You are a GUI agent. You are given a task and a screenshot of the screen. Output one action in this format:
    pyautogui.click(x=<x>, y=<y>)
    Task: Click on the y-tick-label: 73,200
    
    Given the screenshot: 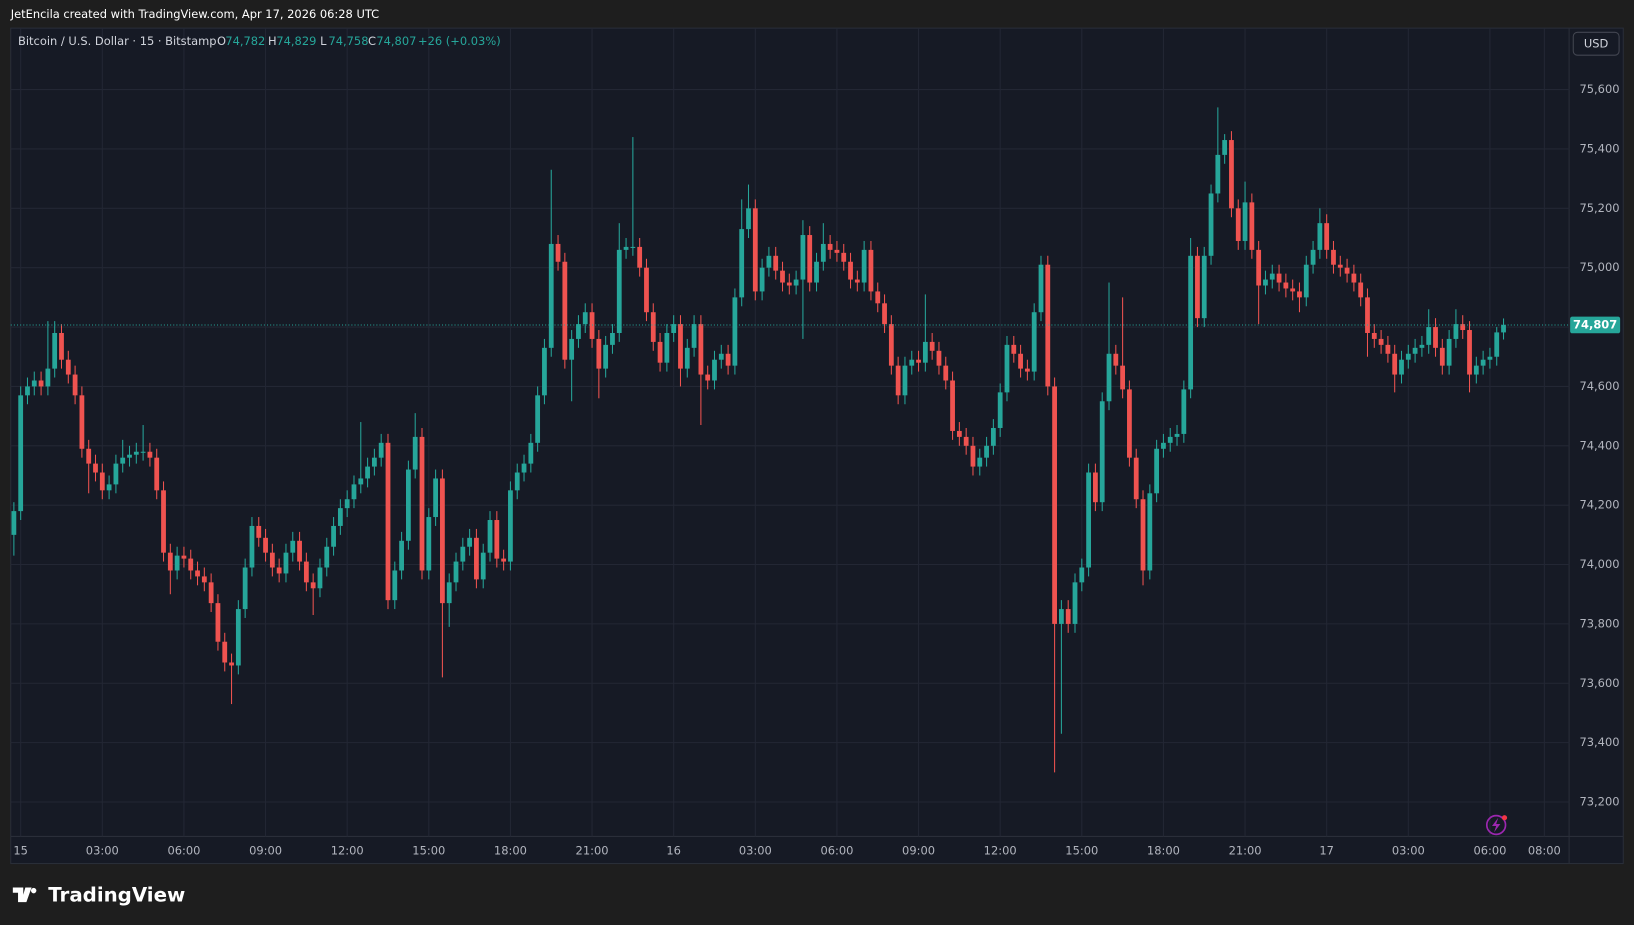 What is the action you would take?
    pyautogui.click(x=1600, y=802)
    